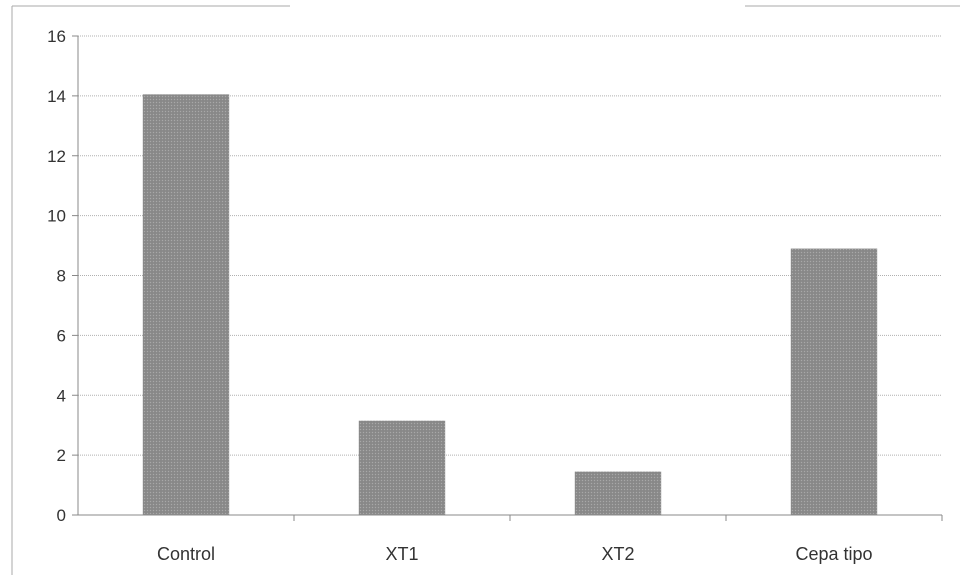 The width and height of the screenshot is (964, 579). I want to click on y-tick-label: 4, so click(61, 395).